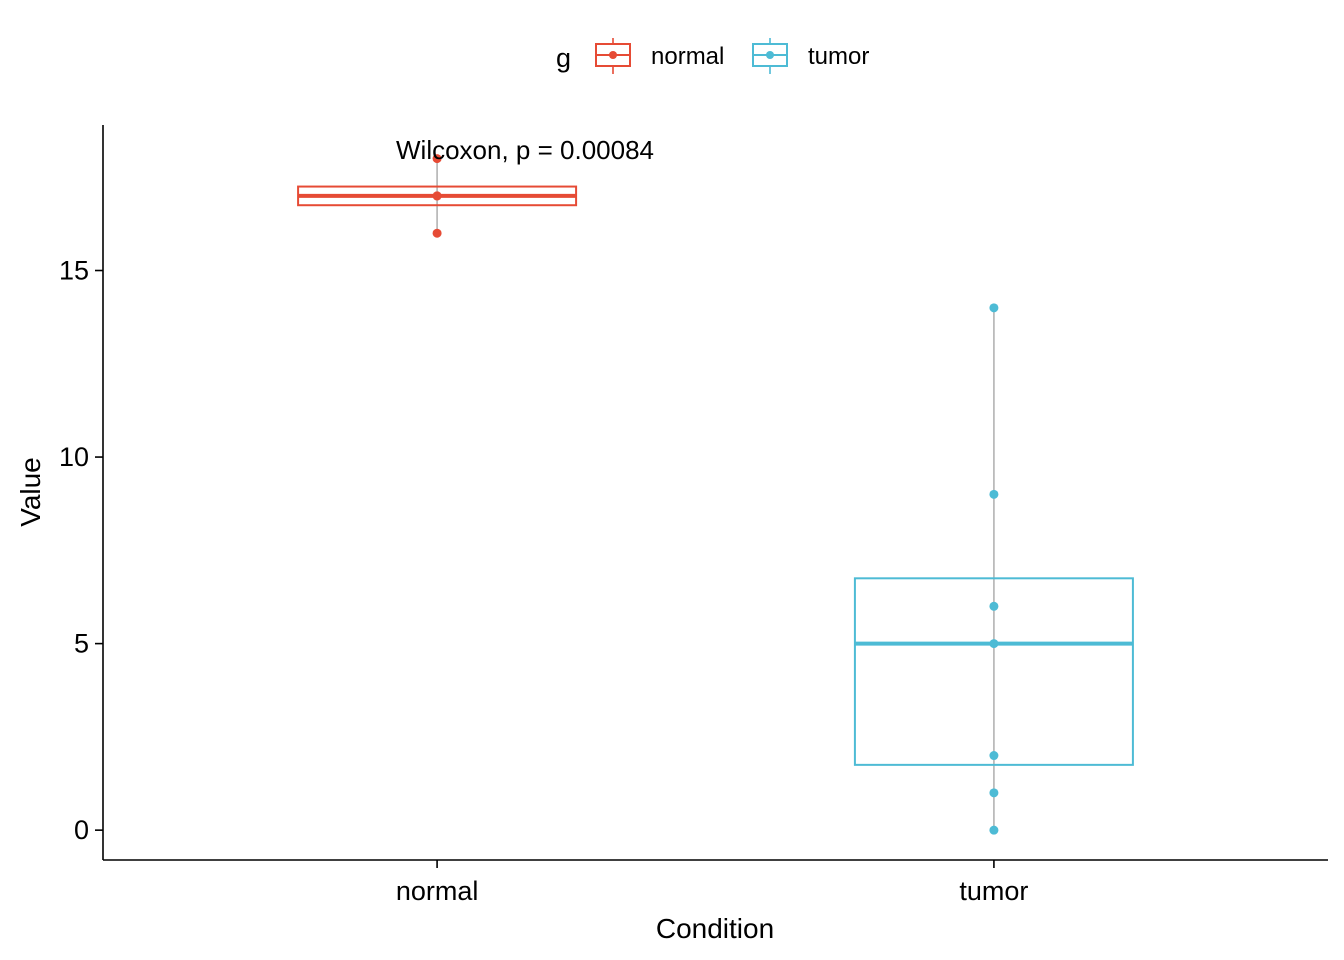 The width and height of the screenshot is (1344, 960). Describe the element at coordinates (30, 492) in the screenshot. I see `y-axis-title: Value` at that location.